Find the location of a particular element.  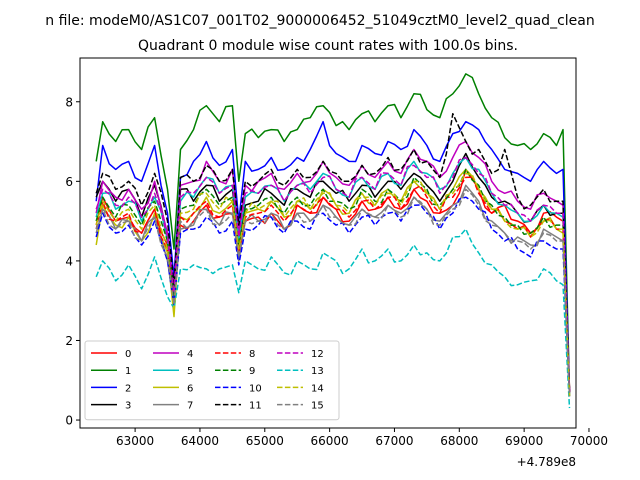

x-tick-label: 69000 is located at coordinates (524, 441).